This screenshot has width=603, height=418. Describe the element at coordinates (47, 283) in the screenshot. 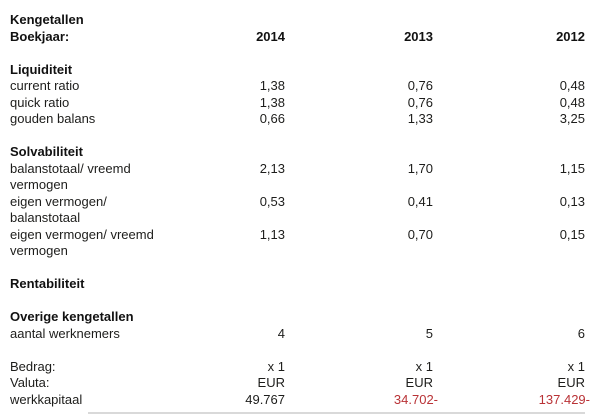

I see `section-heading-label: Rentabiliteit` at that location.